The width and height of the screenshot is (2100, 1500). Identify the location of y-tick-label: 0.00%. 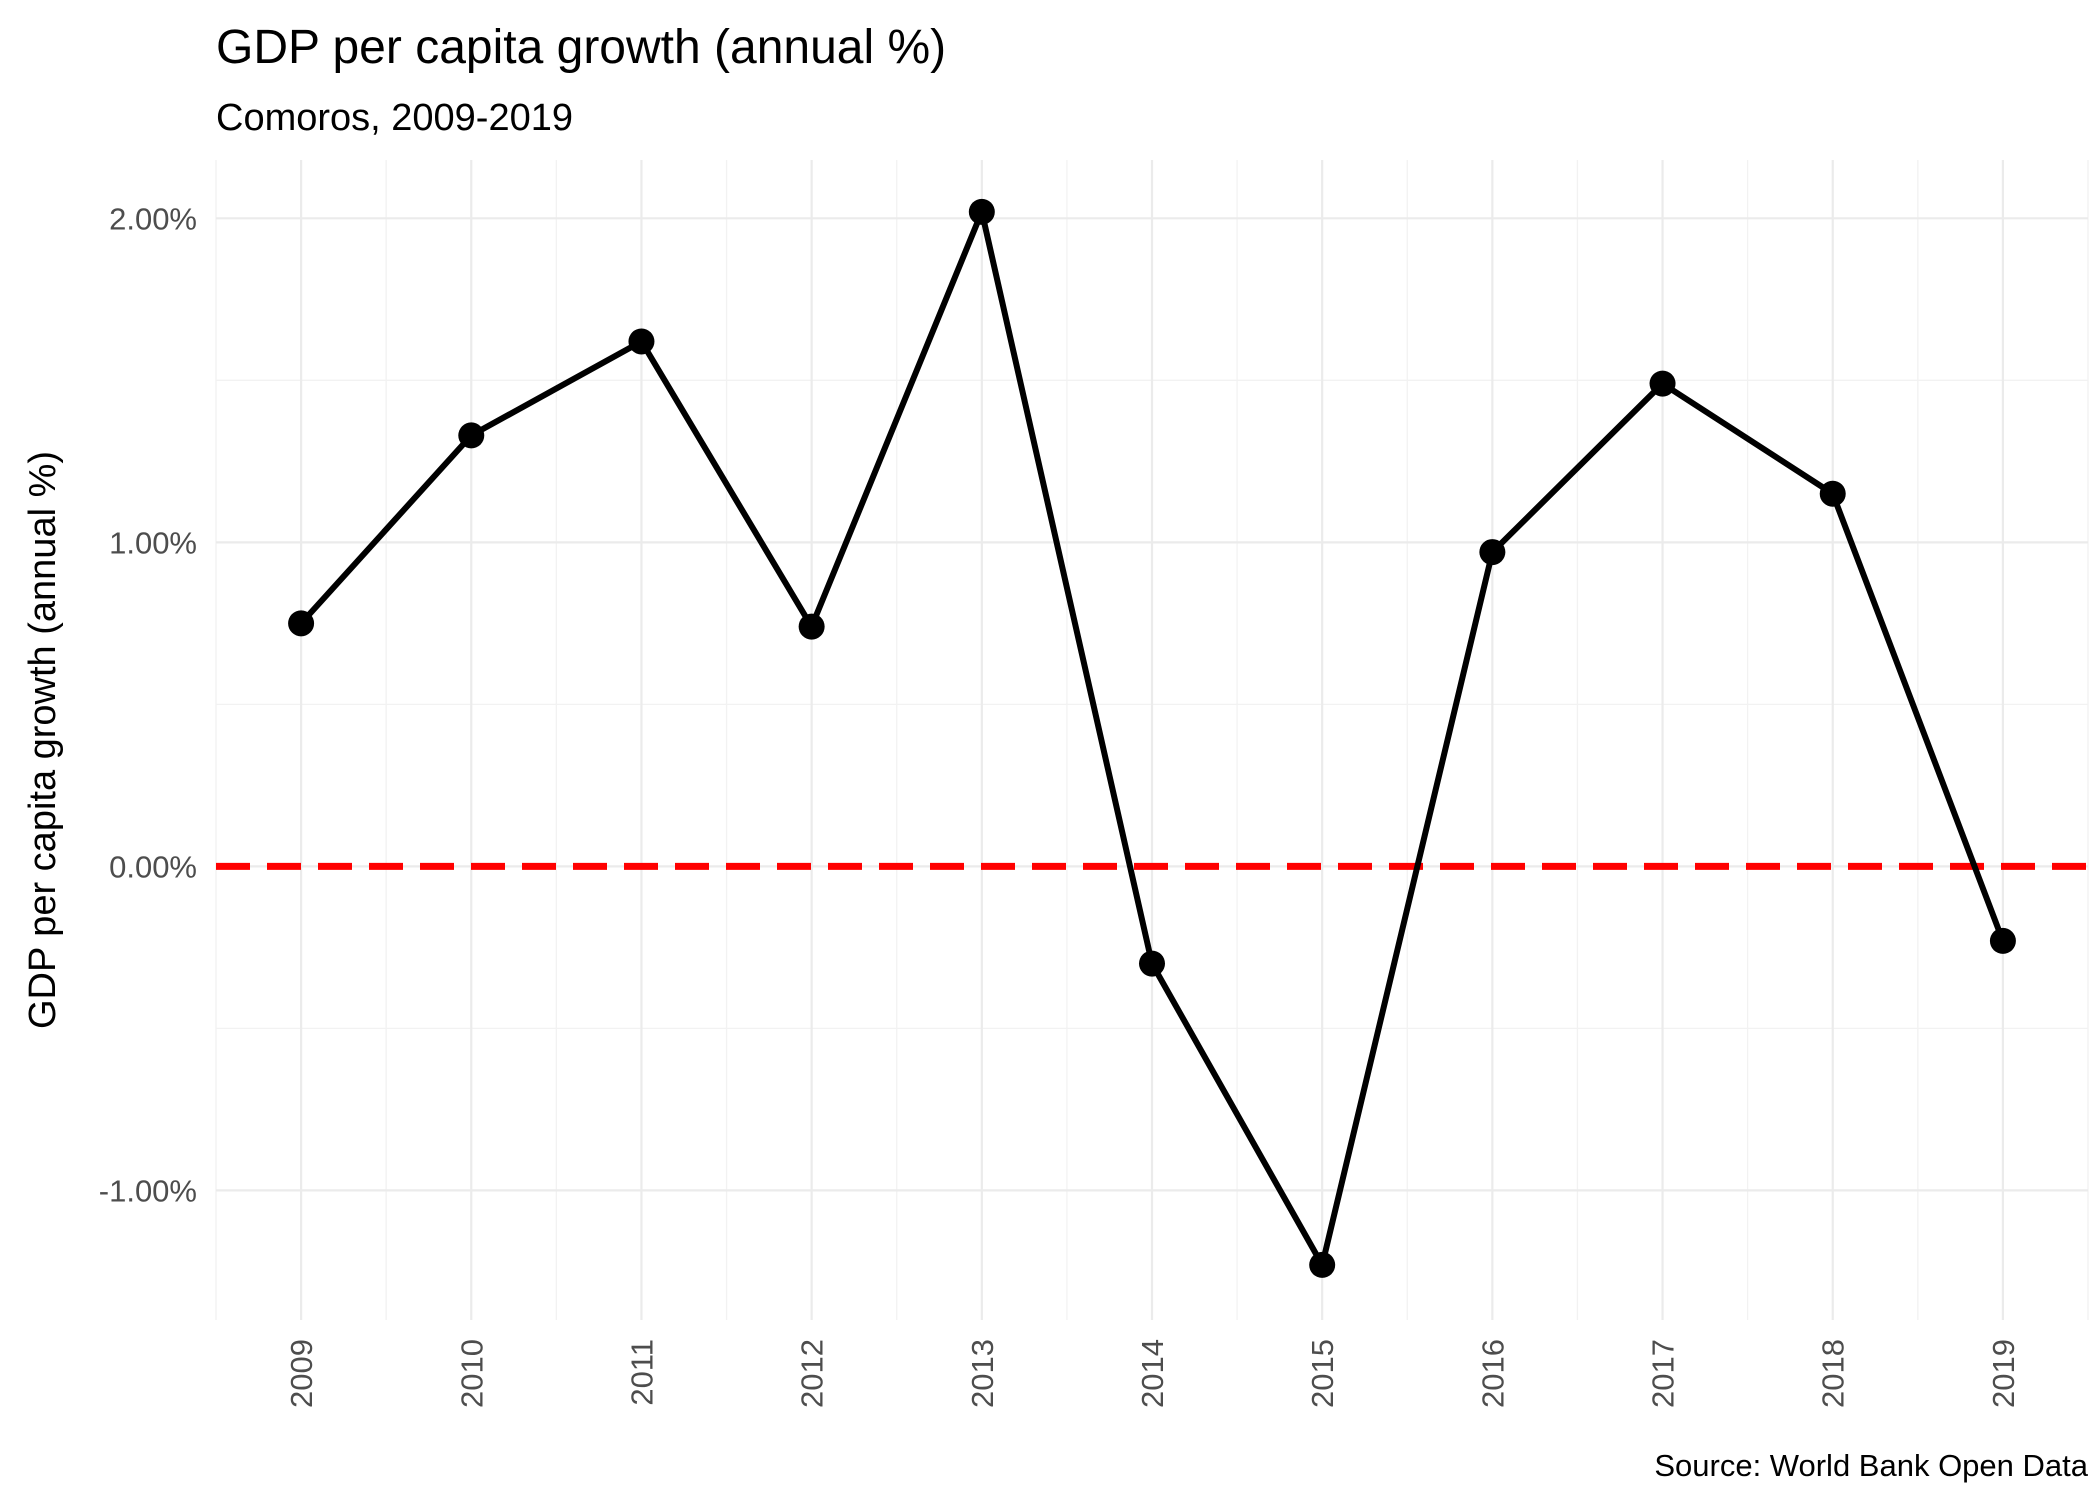
(153, 866).